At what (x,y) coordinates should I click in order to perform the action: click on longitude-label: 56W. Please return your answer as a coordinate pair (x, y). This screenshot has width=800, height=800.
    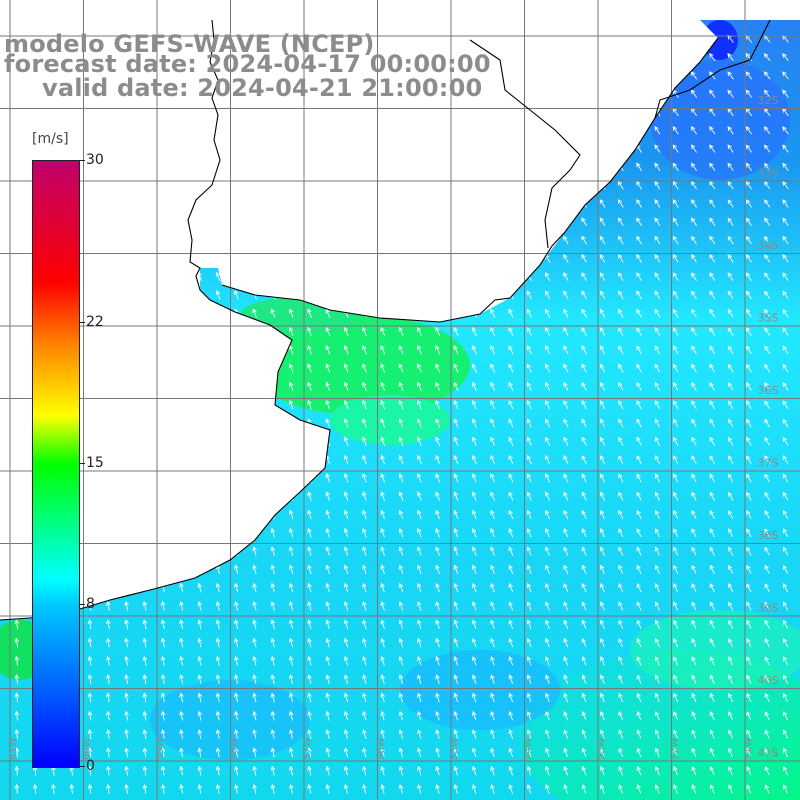
    Looking at the image, I should click on (381, 748).